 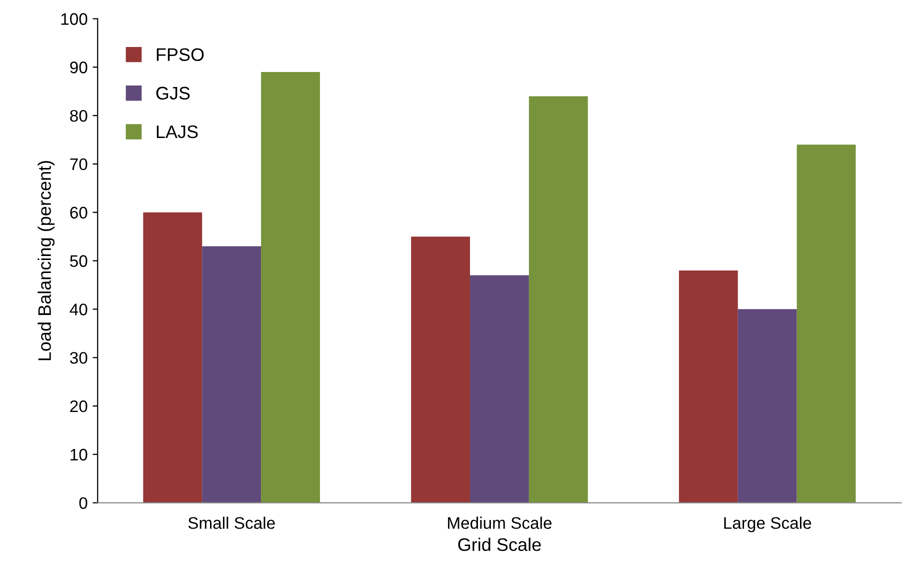 What do you see at coordinates (180, 54) in the screenshot?
I see `legend-label: FPSO` at bounding box center [180, 54].